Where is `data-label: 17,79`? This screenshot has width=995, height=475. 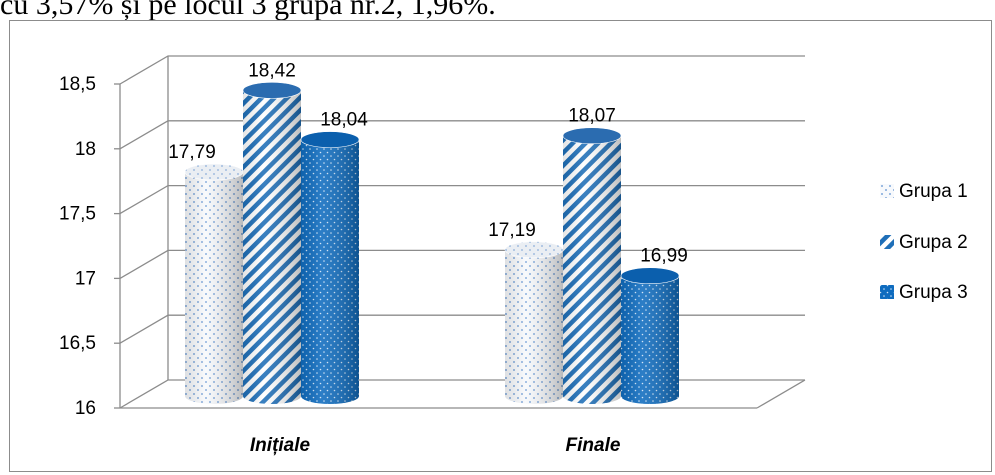 data-label: 17,79 is located at coordinates (192, 152).